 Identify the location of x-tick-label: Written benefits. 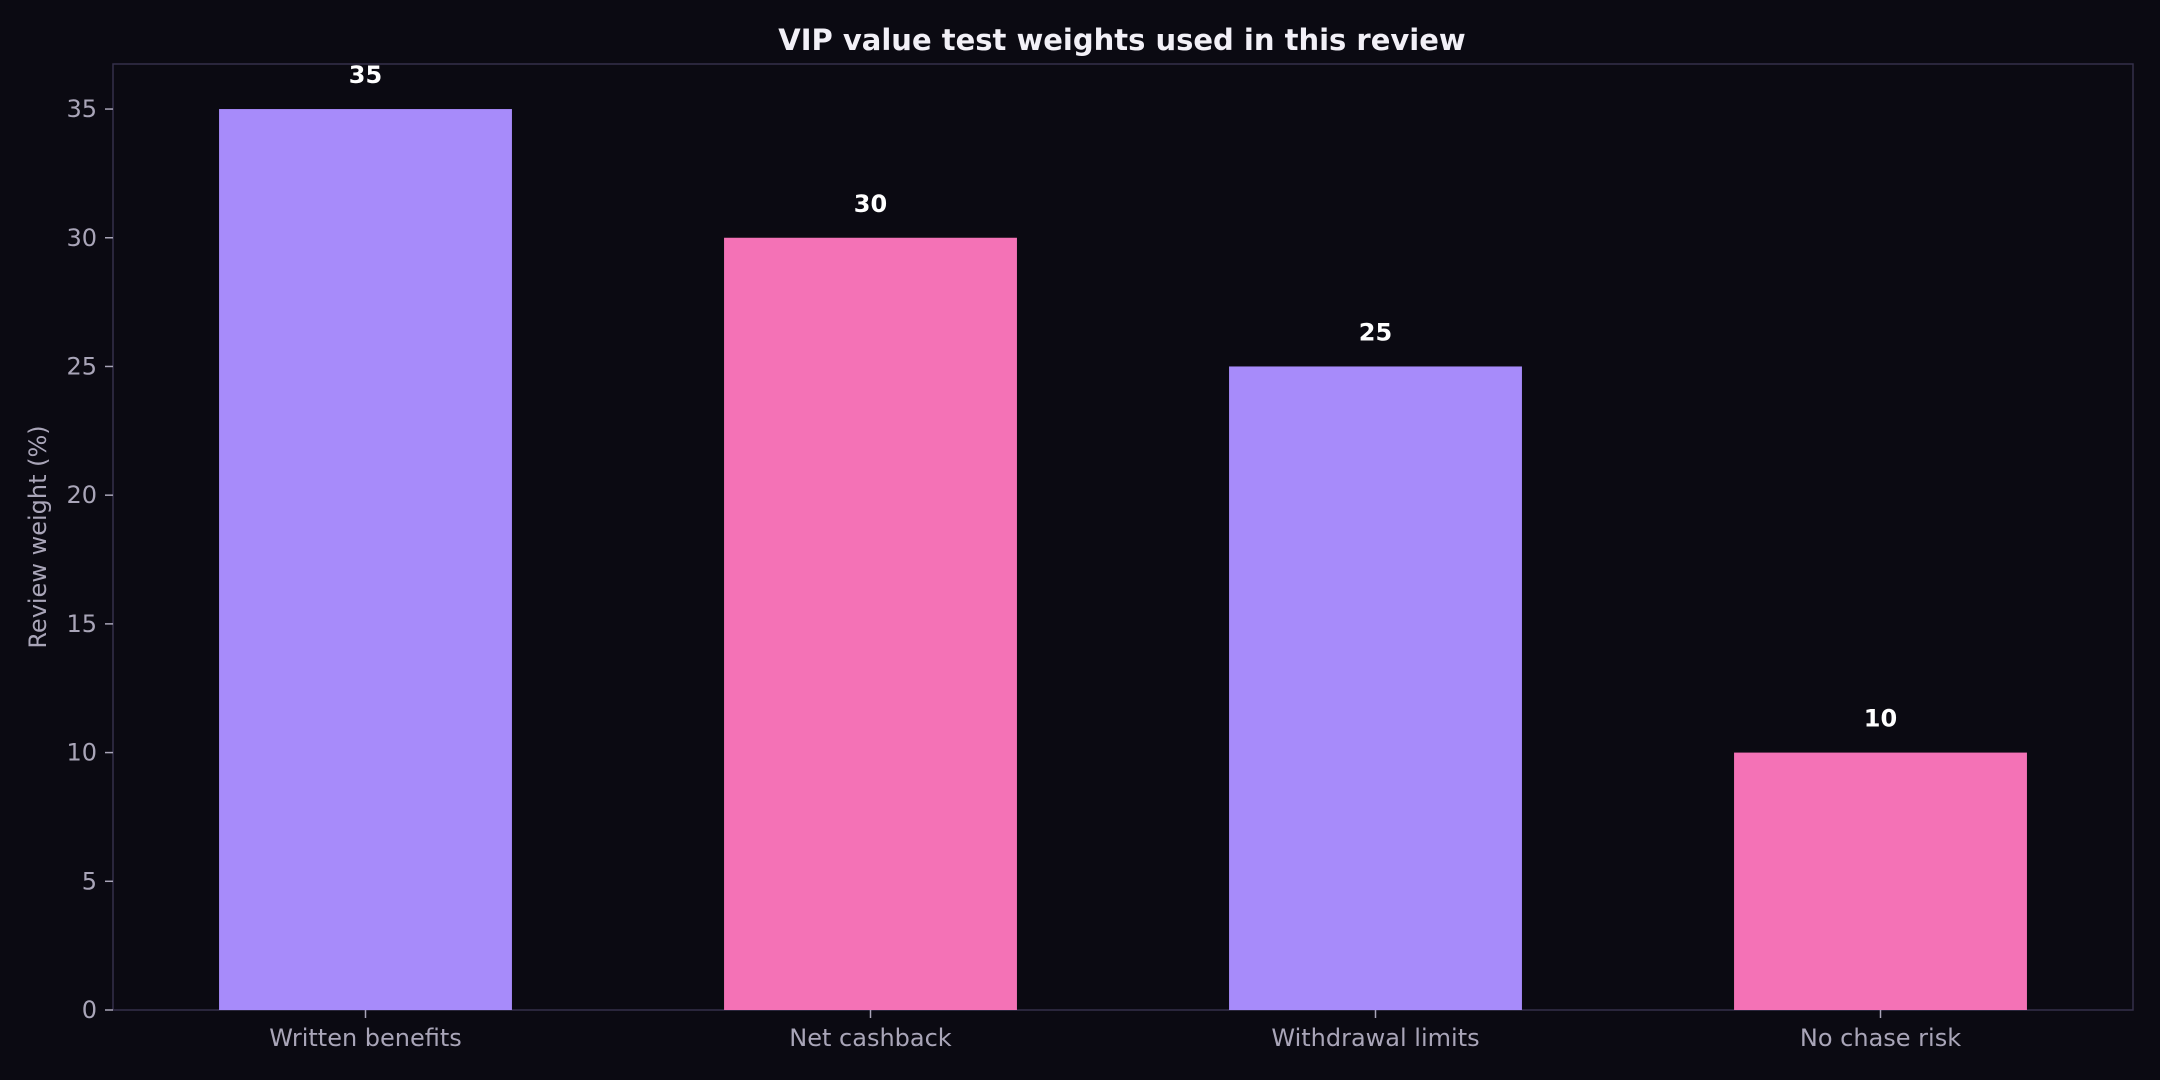
(365, 1038).